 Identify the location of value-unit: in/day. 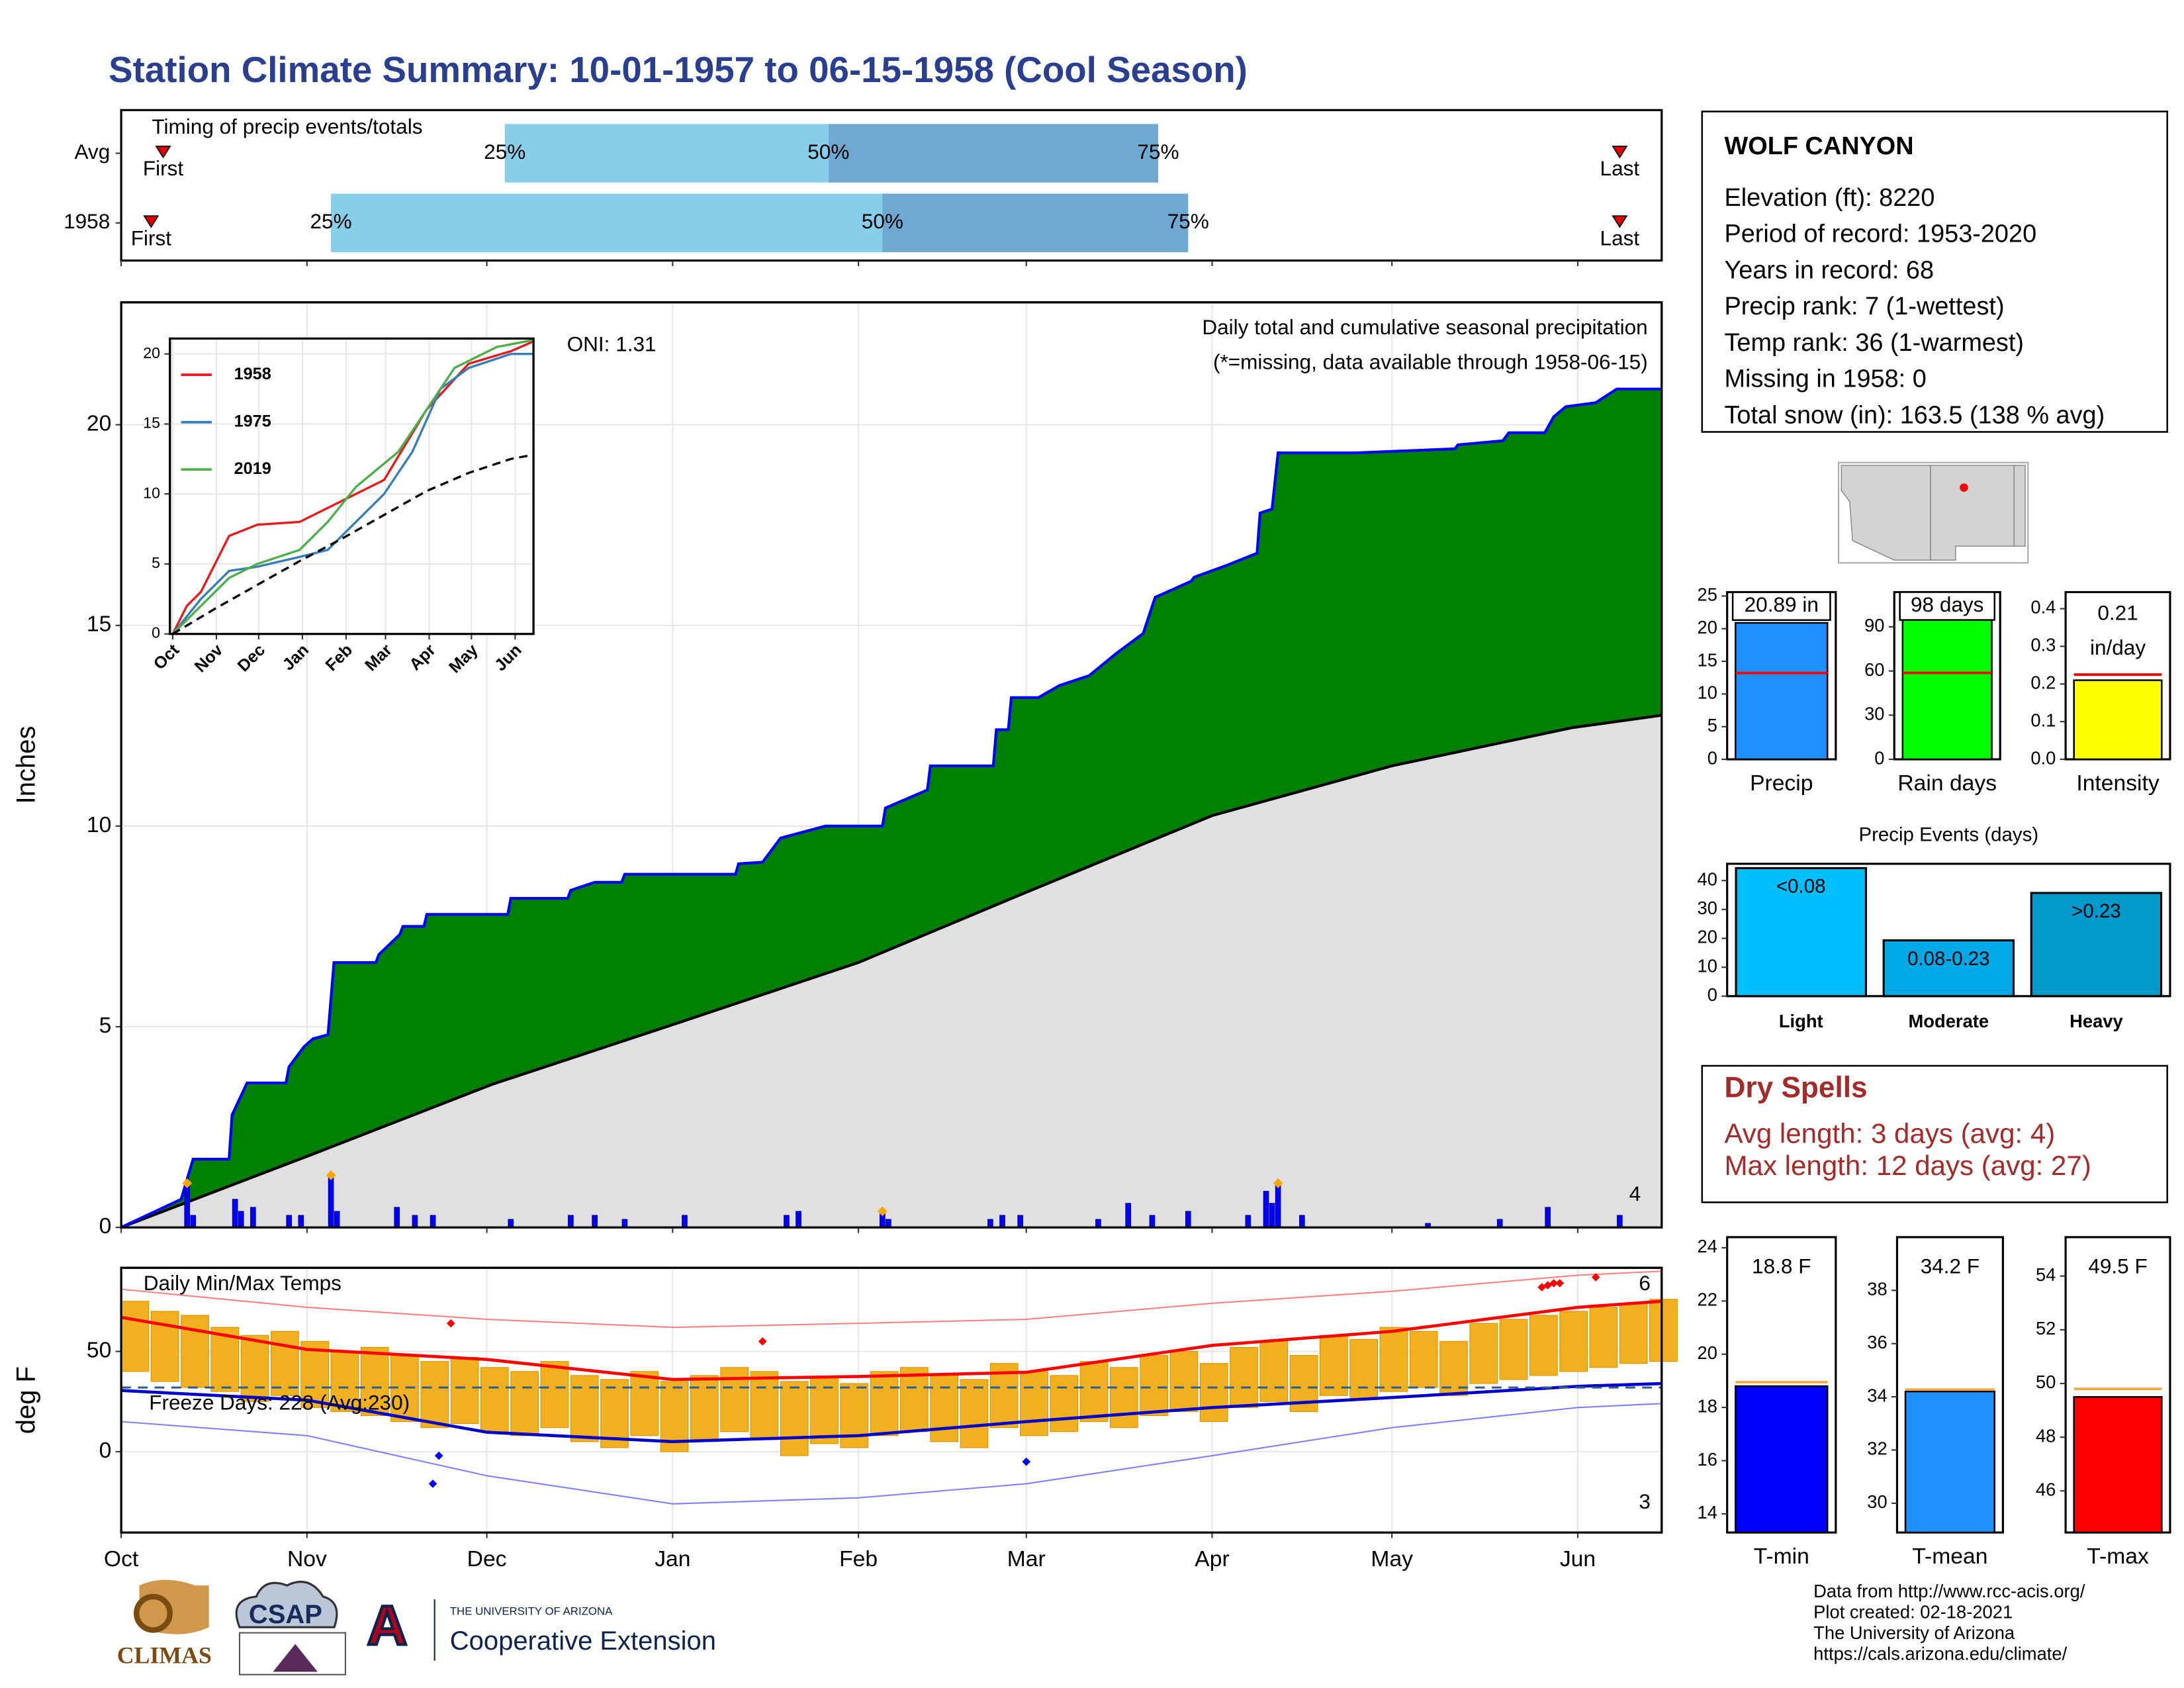
(2118, 647).